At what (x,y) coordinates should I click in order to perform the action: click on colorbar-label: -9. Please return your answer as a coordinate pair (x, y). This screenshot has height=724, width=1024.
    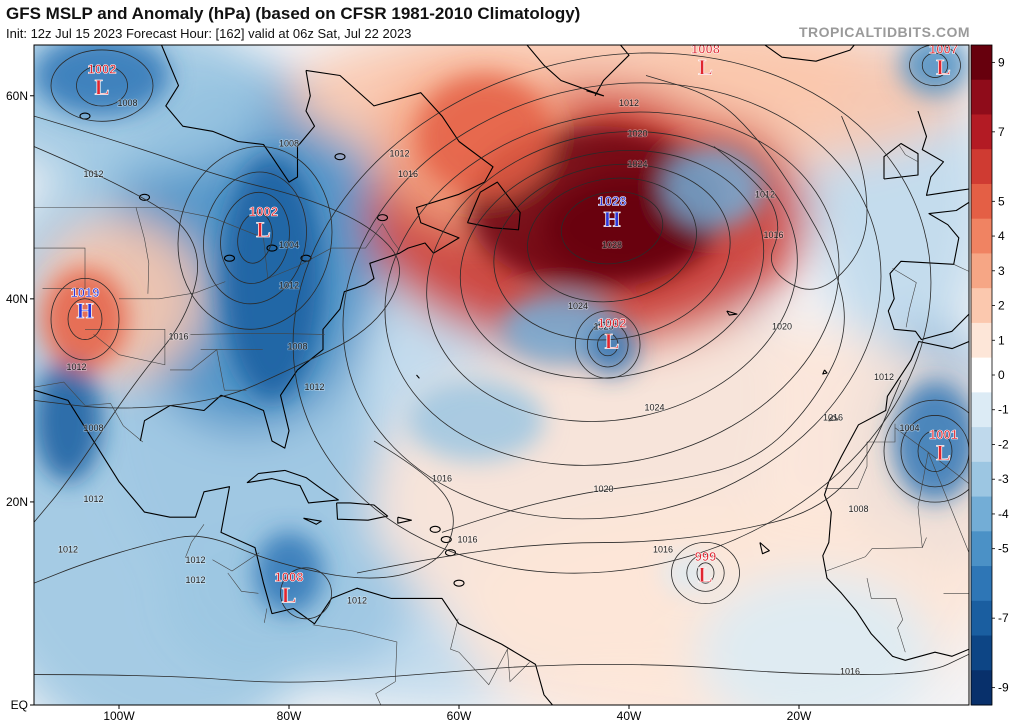
    Looking at the image, I should click on (1003, 688).